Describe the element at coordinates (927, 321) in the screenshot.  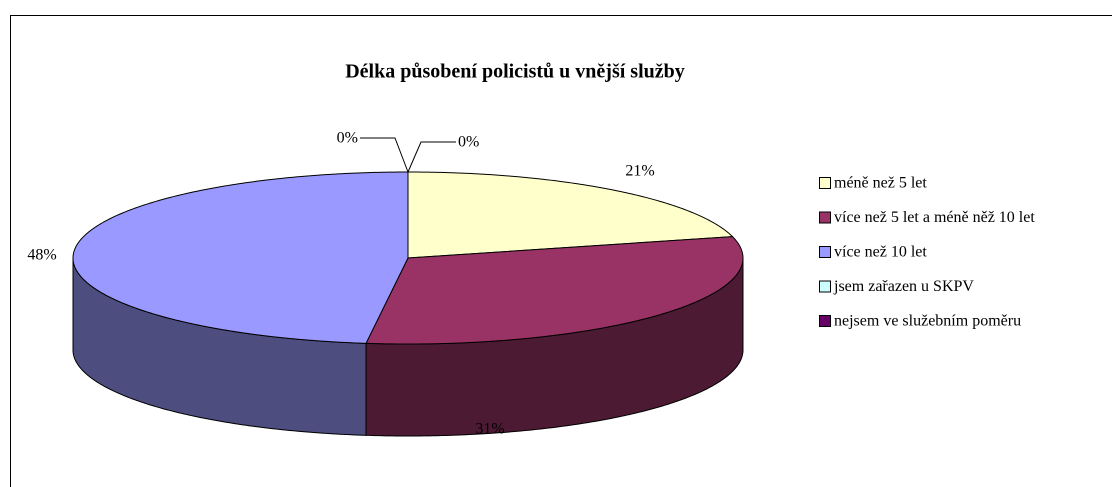
I see `legend-label: nejsem ve služebním poměru` at that location.